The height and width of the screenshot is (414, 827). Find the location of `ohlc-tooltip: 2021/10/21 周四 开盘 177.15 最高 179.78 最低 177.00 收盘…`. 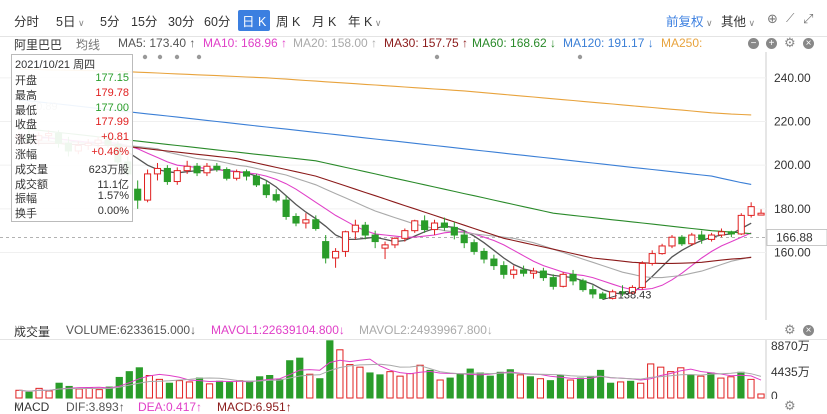

ohlc-tooltip: 2021/10/21 周四 开盘 177.15 最高 179.78 最低 177.00 收盘… is located at coordinates (72, 138).